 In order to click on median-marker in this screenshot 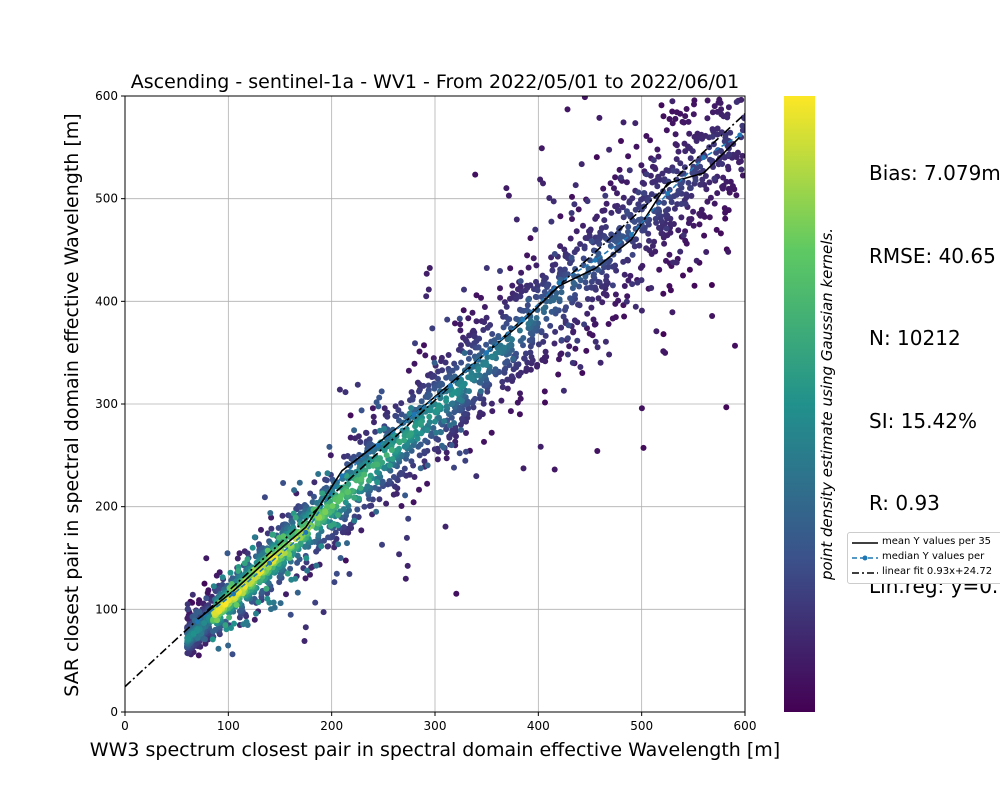, I will do `click(450, 386)`.